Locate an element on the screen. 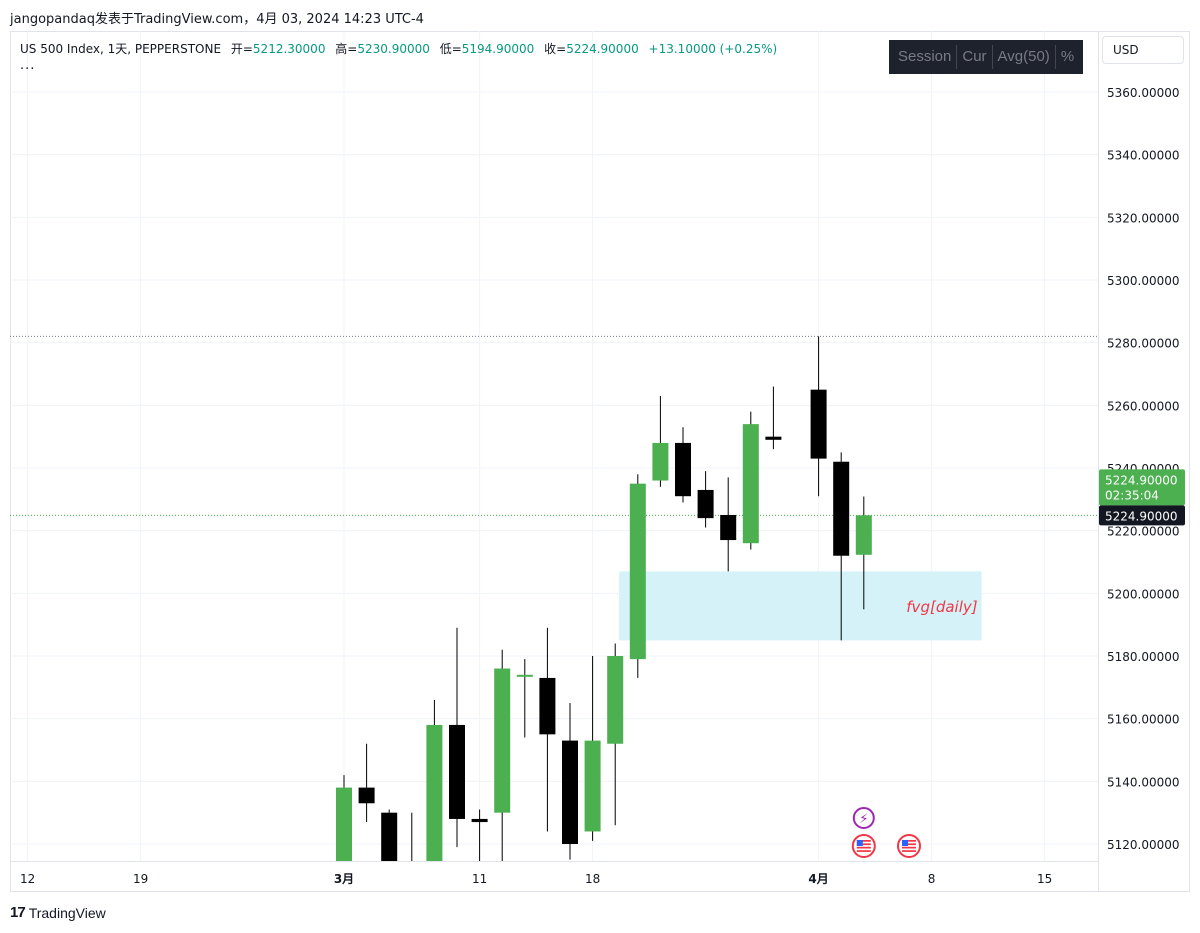 Image resolution: width=1200 pixels, height=933 pixels. time-tick-label: 19 is located at coordinates (140, 879).